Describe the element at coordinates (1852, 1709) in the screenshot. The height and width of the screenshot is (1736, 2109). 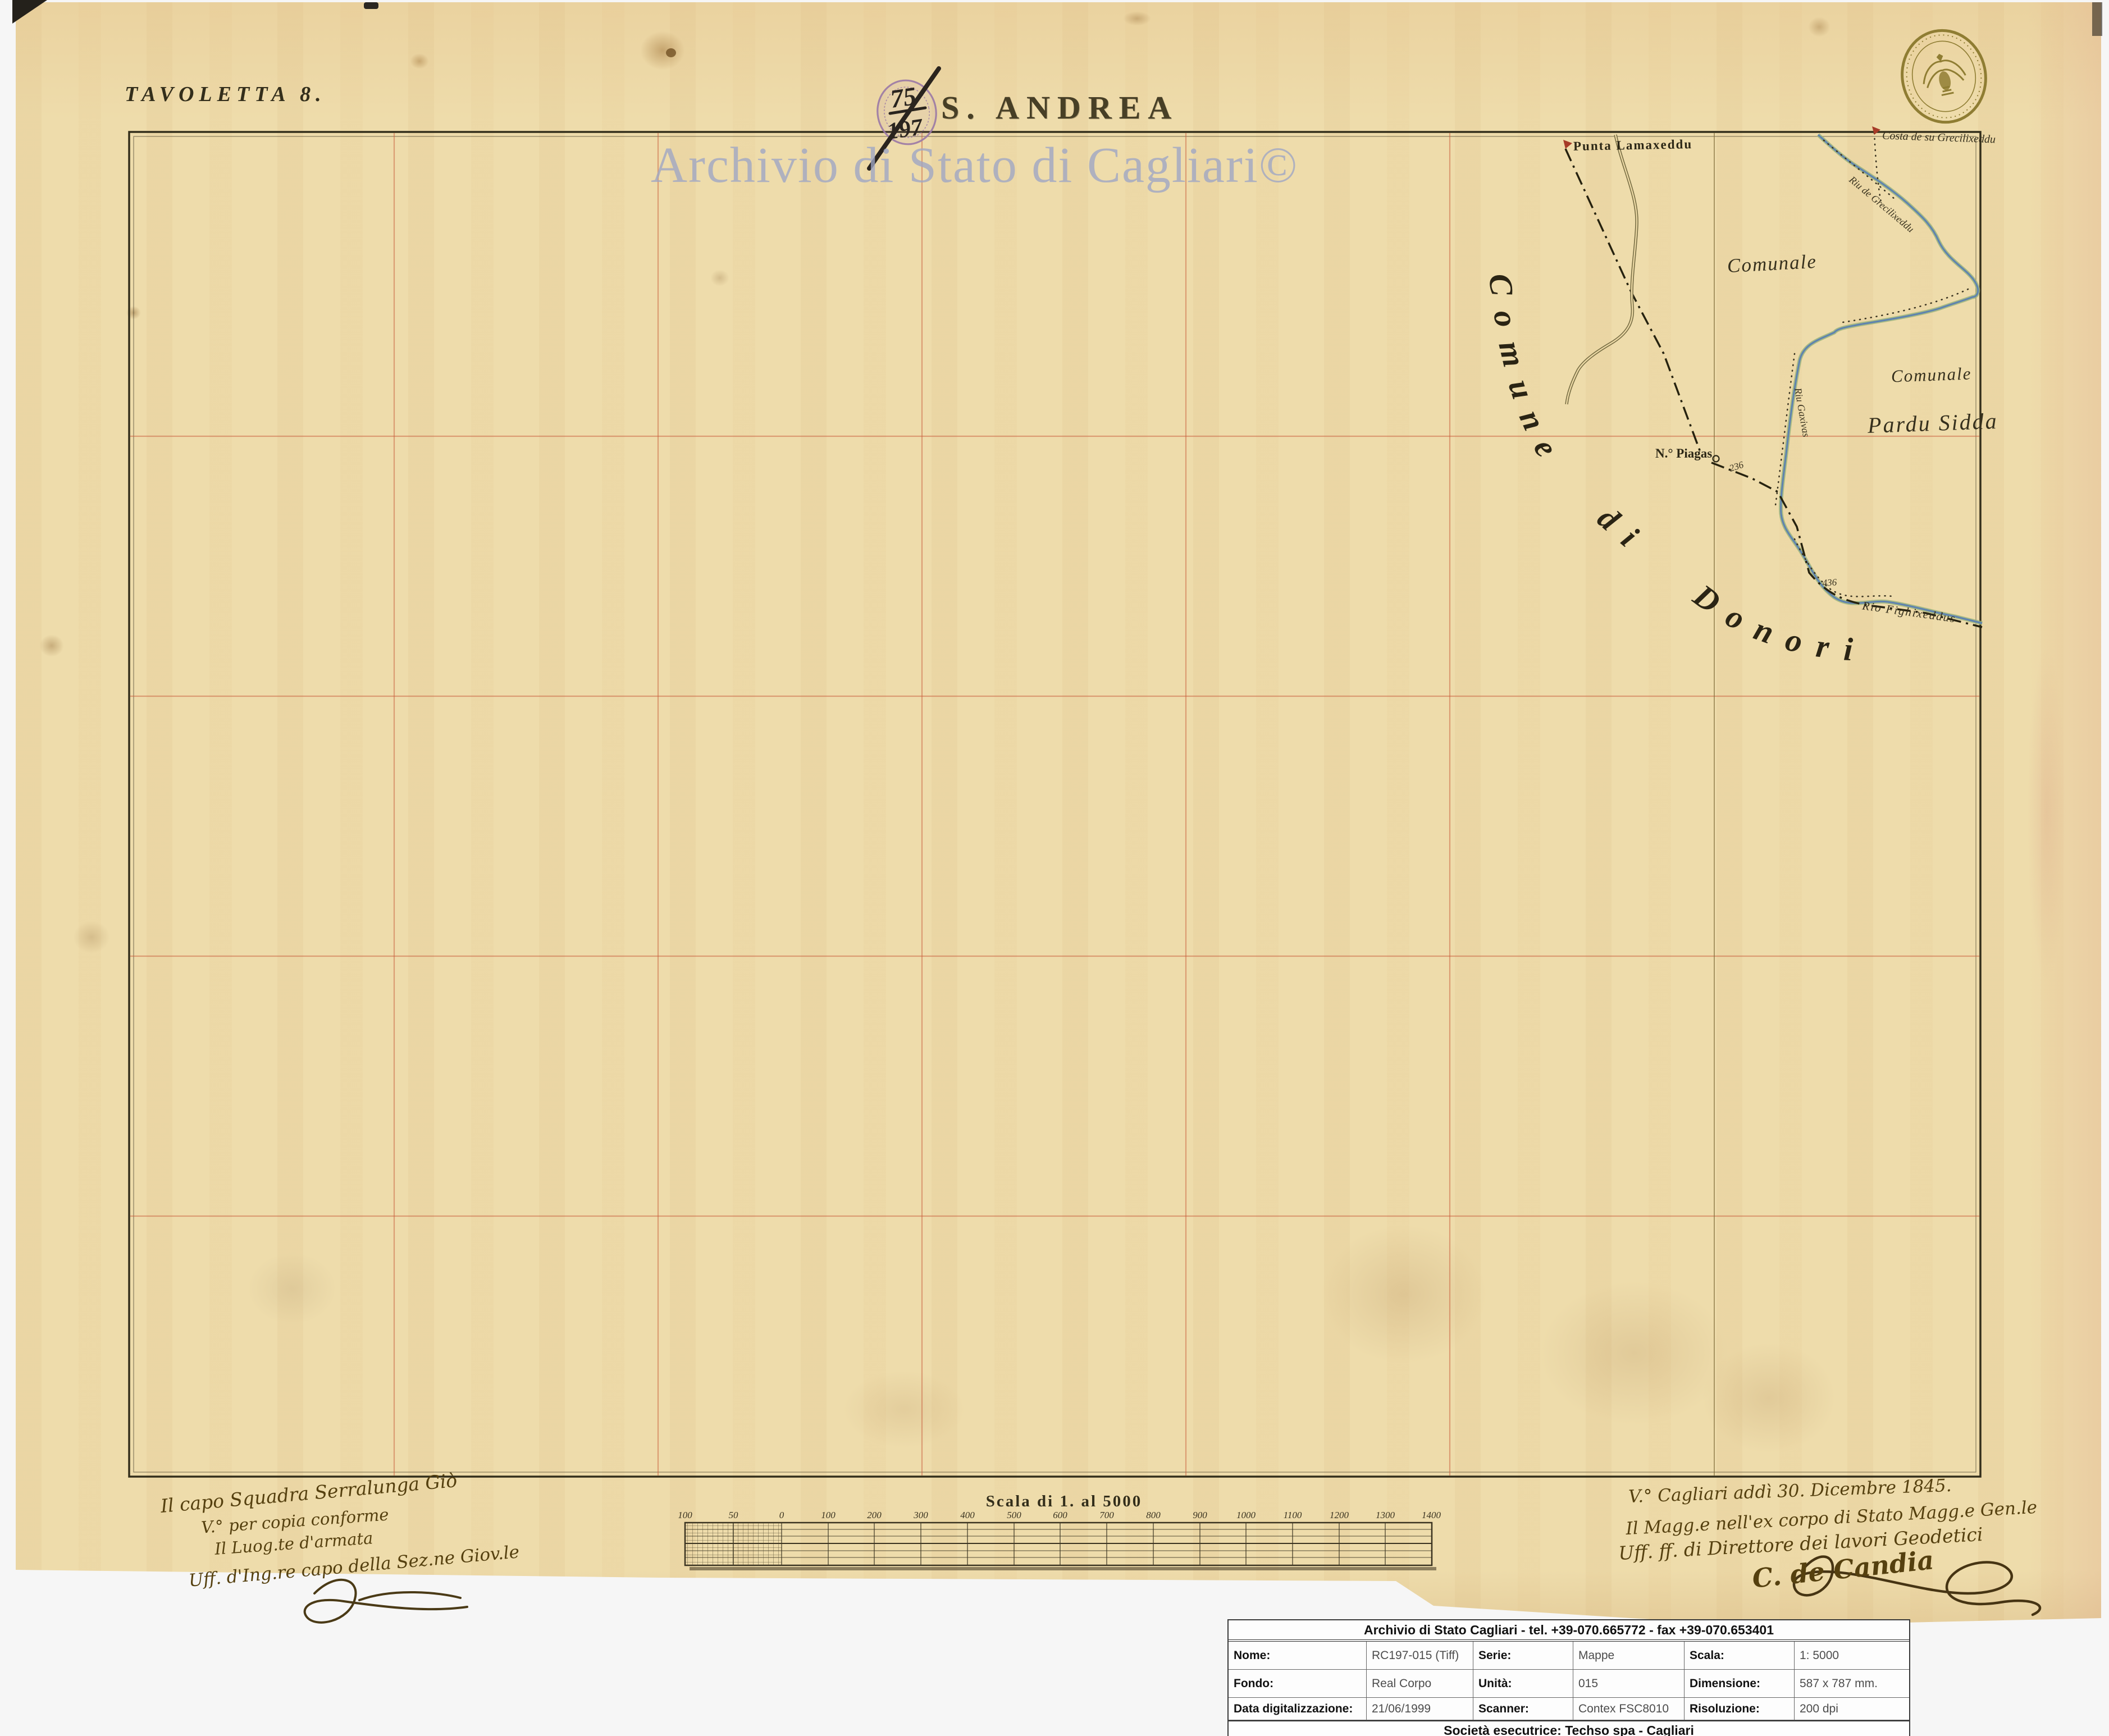
I see `table-value: 200 dpi` at that location.